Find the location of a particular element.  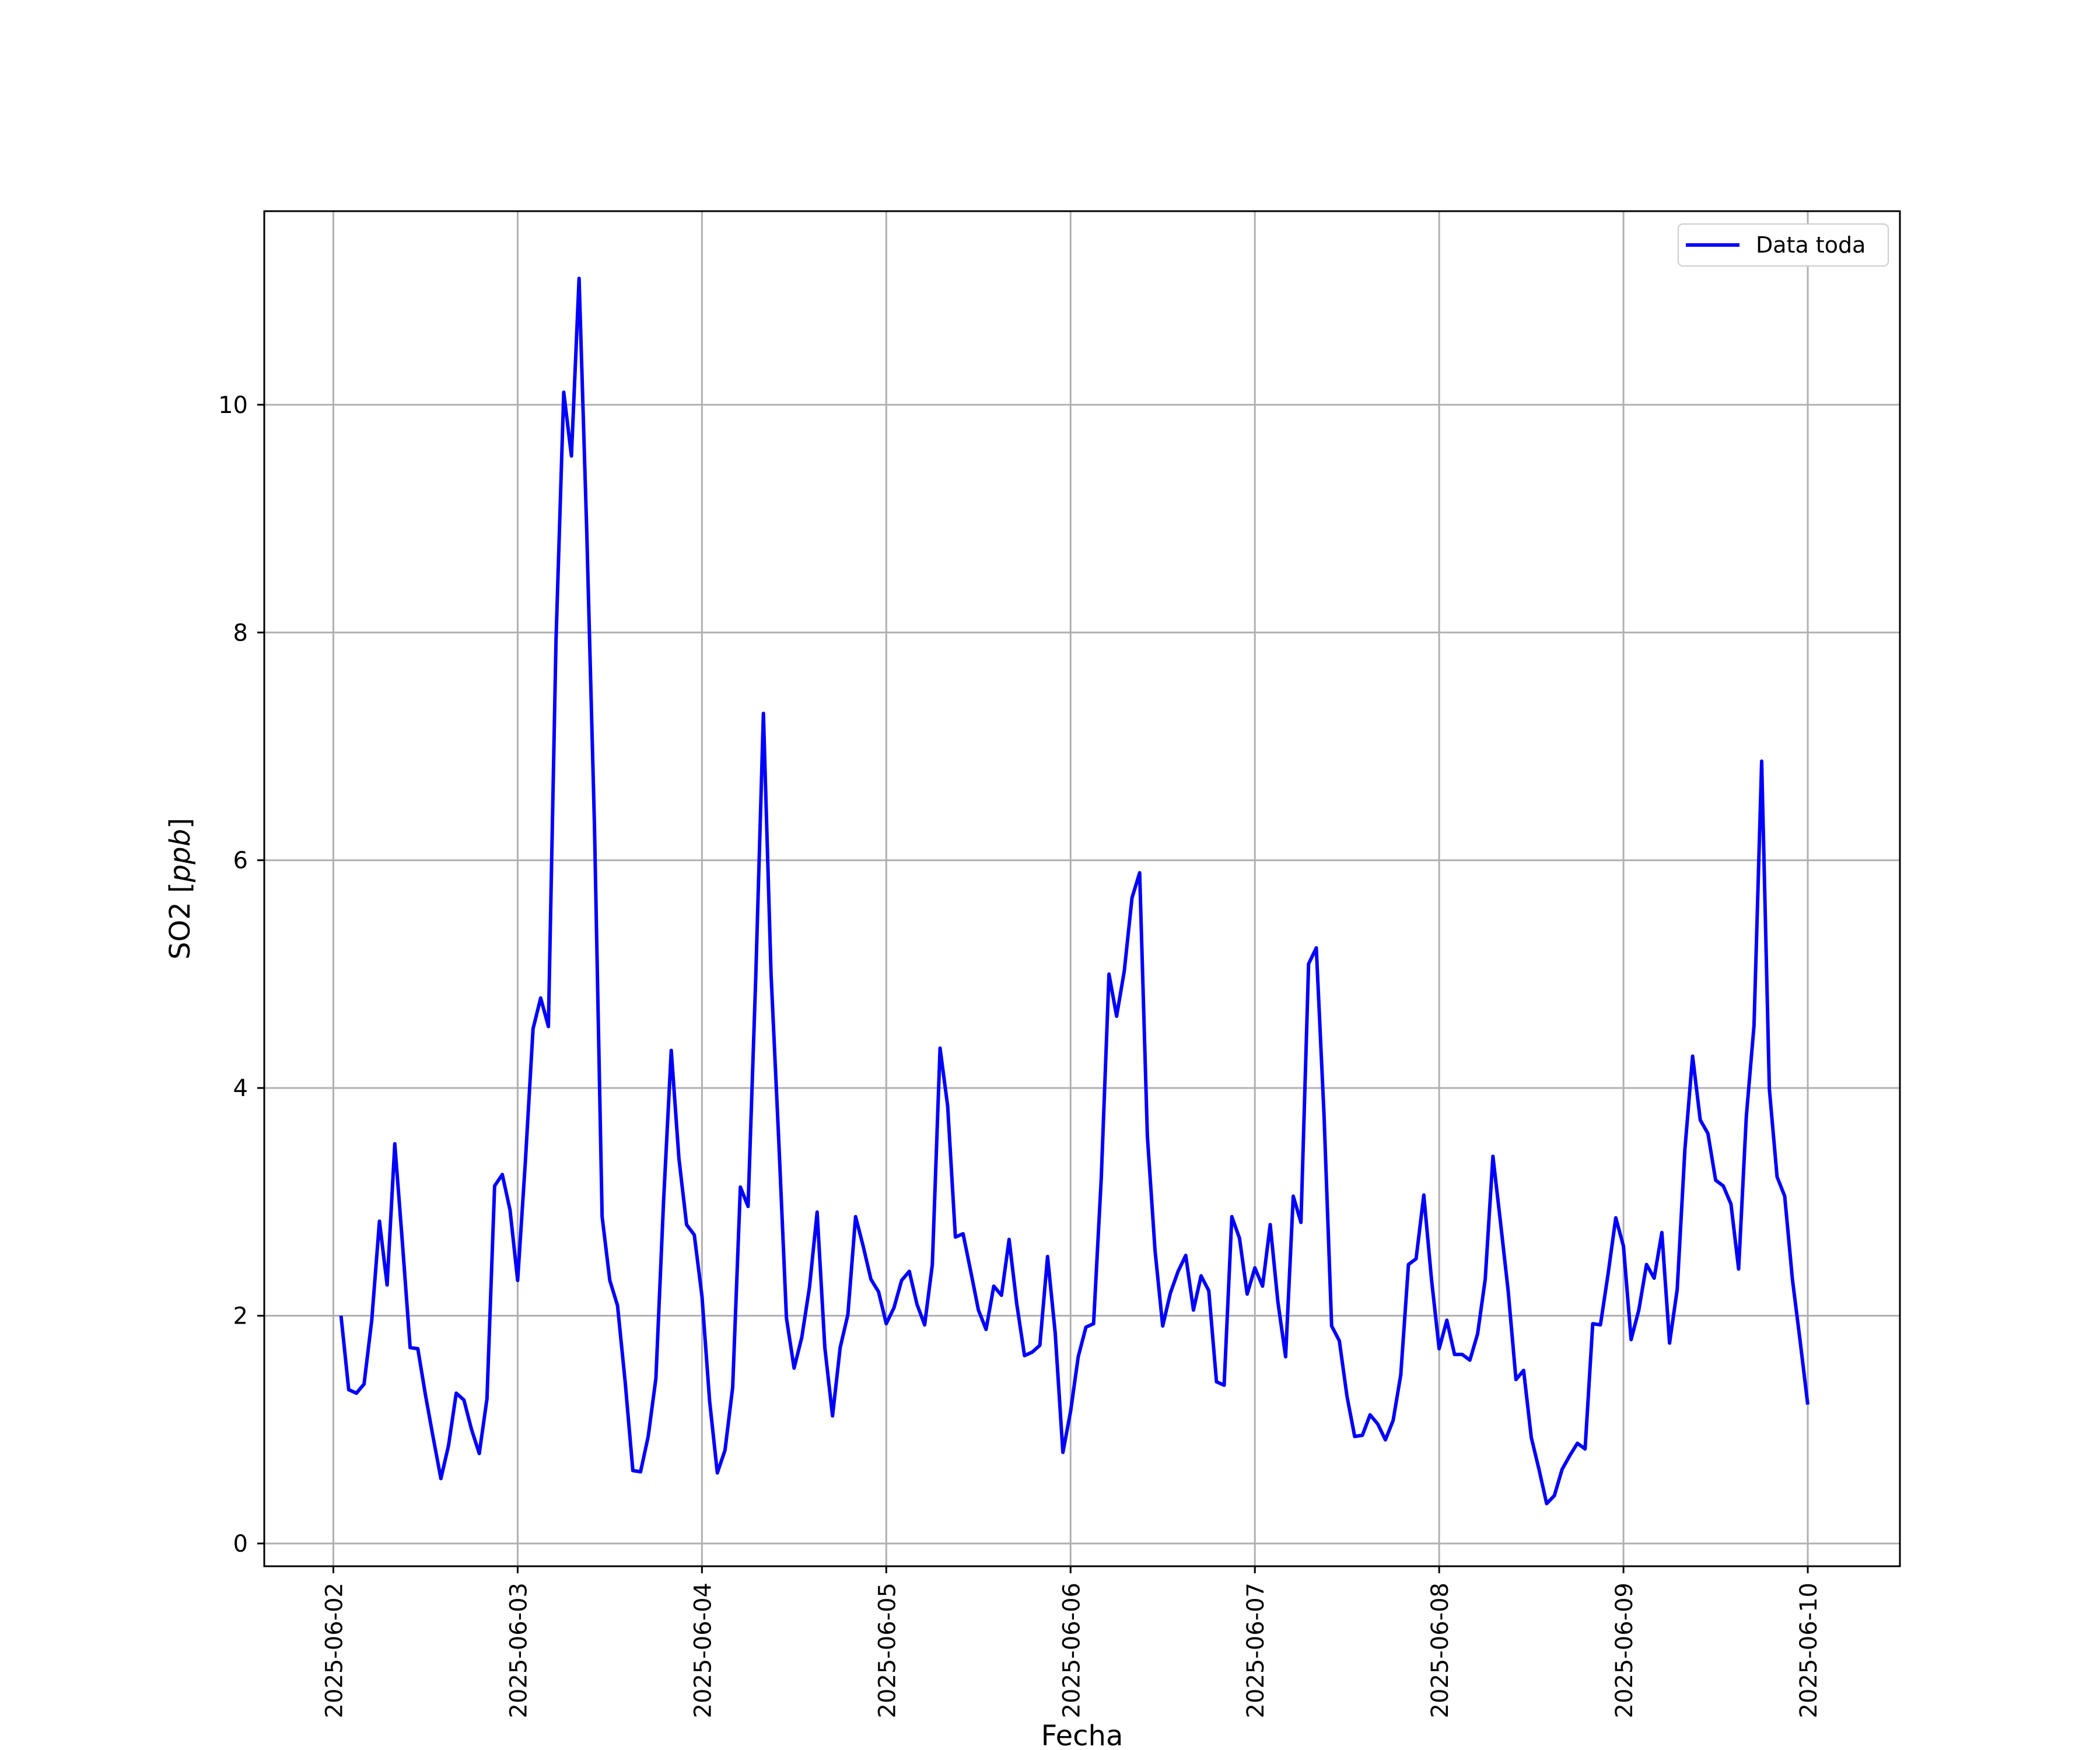

x-axis-label: Fecha is located at coordinates (1082, 1735).